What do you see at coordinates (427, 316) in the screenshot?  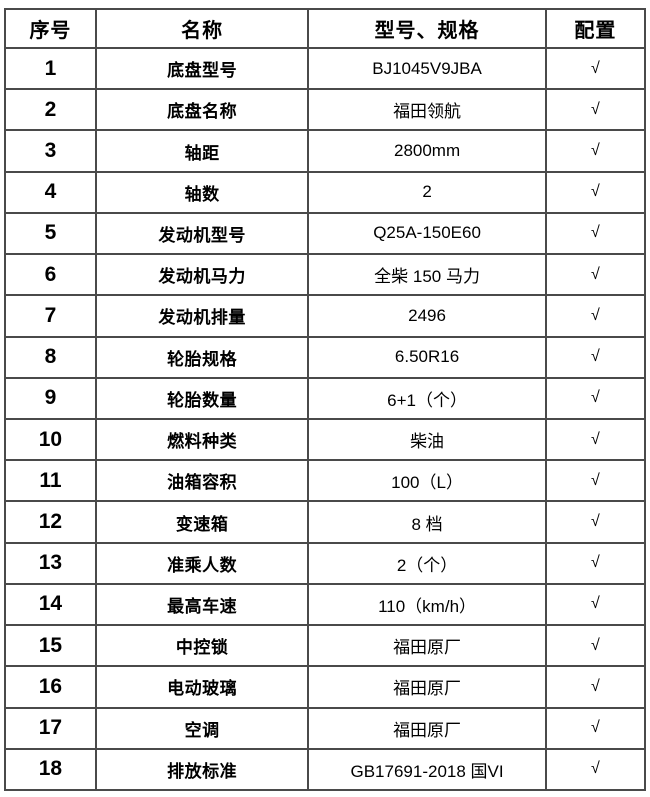 I see `row-model-spec: 2496` at bounding box center [427, 316].